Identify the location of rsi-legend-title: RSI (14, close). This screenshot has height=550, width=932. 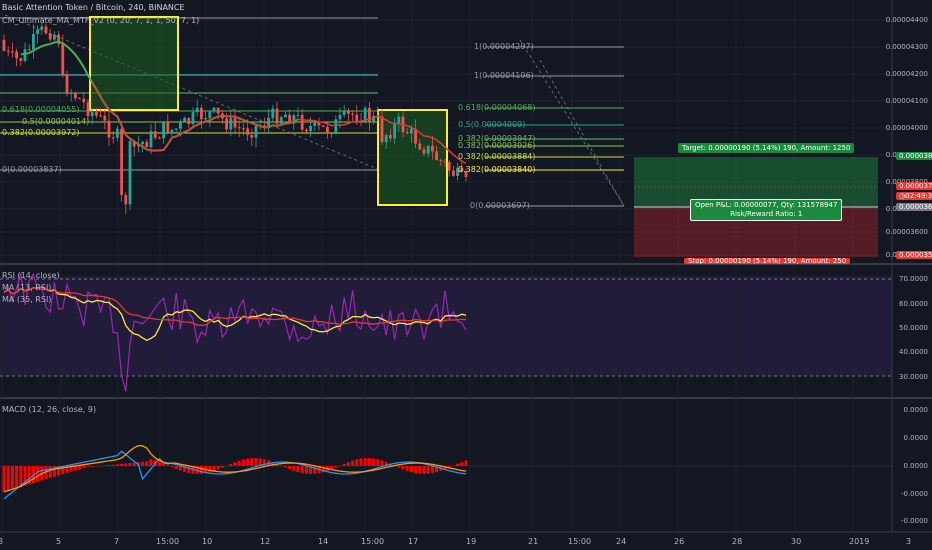
(31, 275).